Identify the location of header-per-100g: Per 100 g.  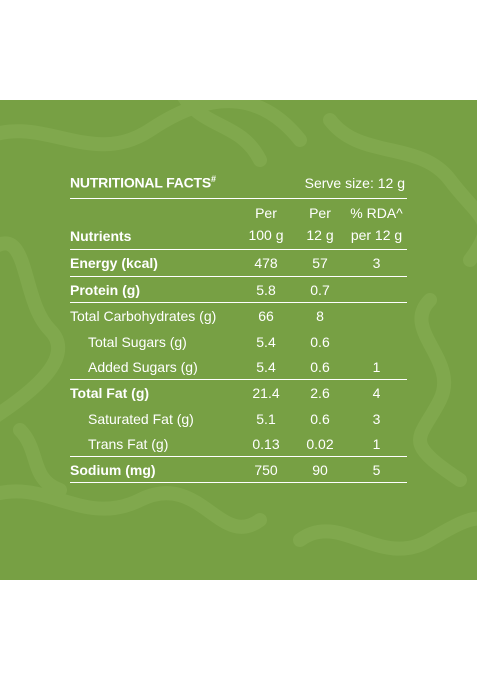
(266, 224).